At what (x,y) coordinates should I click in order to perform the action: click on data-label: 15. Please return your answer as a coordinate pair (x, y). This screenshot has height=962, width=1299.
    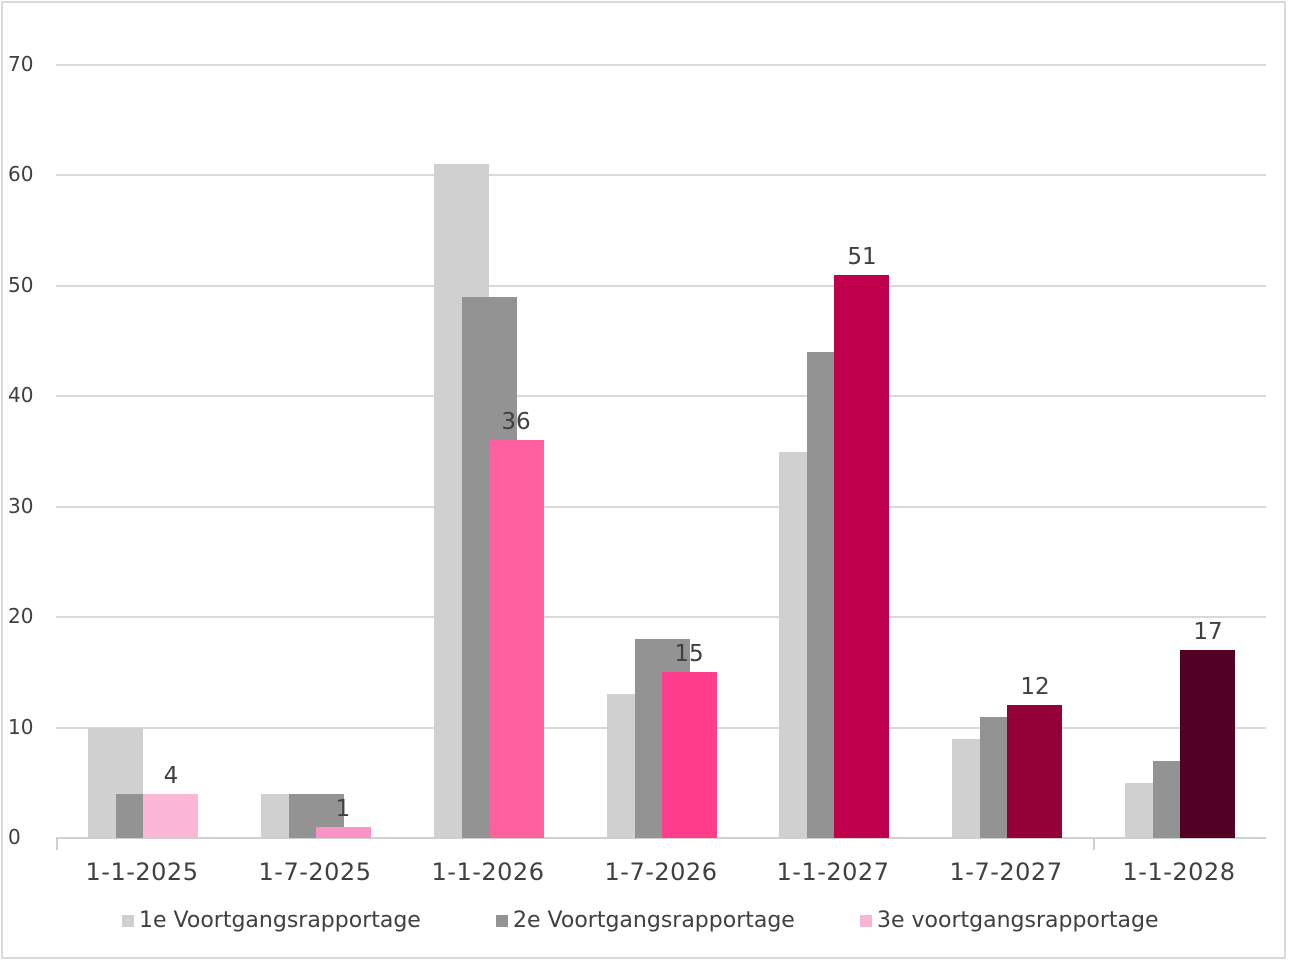
    Looking at the image, I should click on (689, 654).